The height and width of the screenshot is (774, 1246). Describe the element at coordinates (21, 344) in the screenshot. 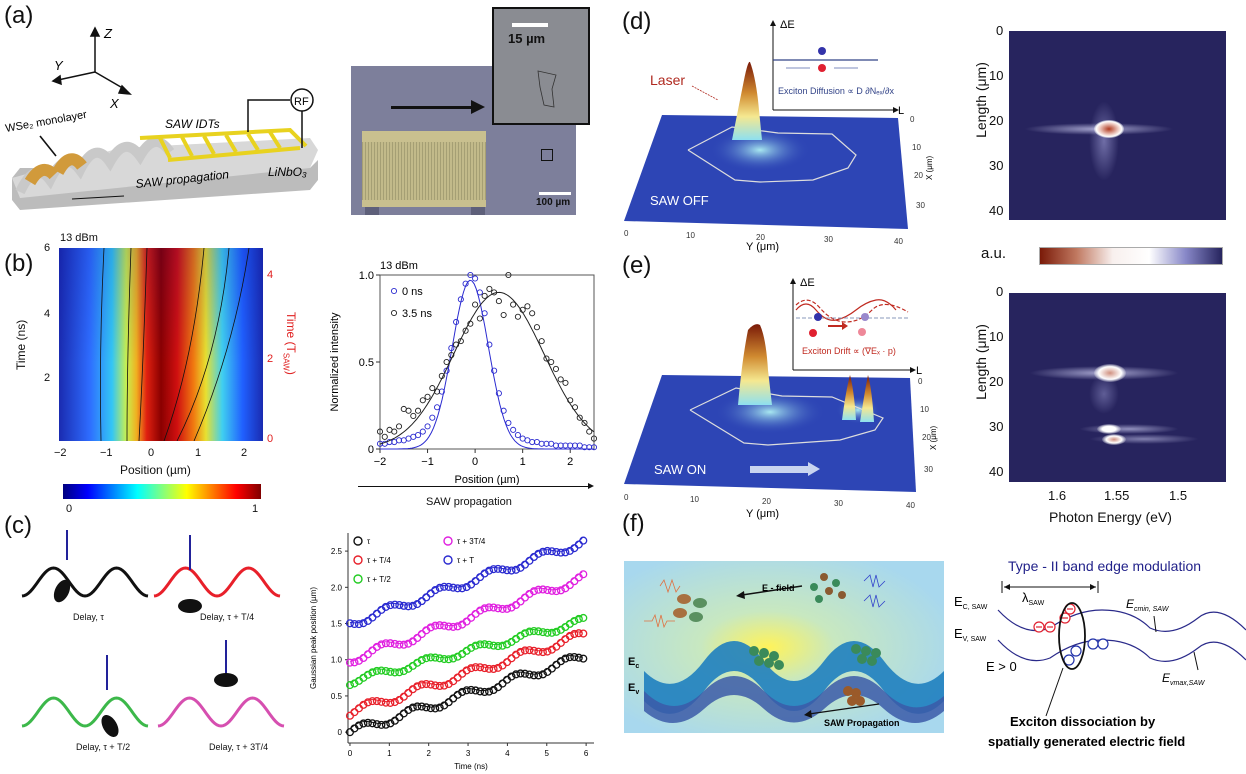

I see `heatmap-ylabel: Time (ns)` at that location.